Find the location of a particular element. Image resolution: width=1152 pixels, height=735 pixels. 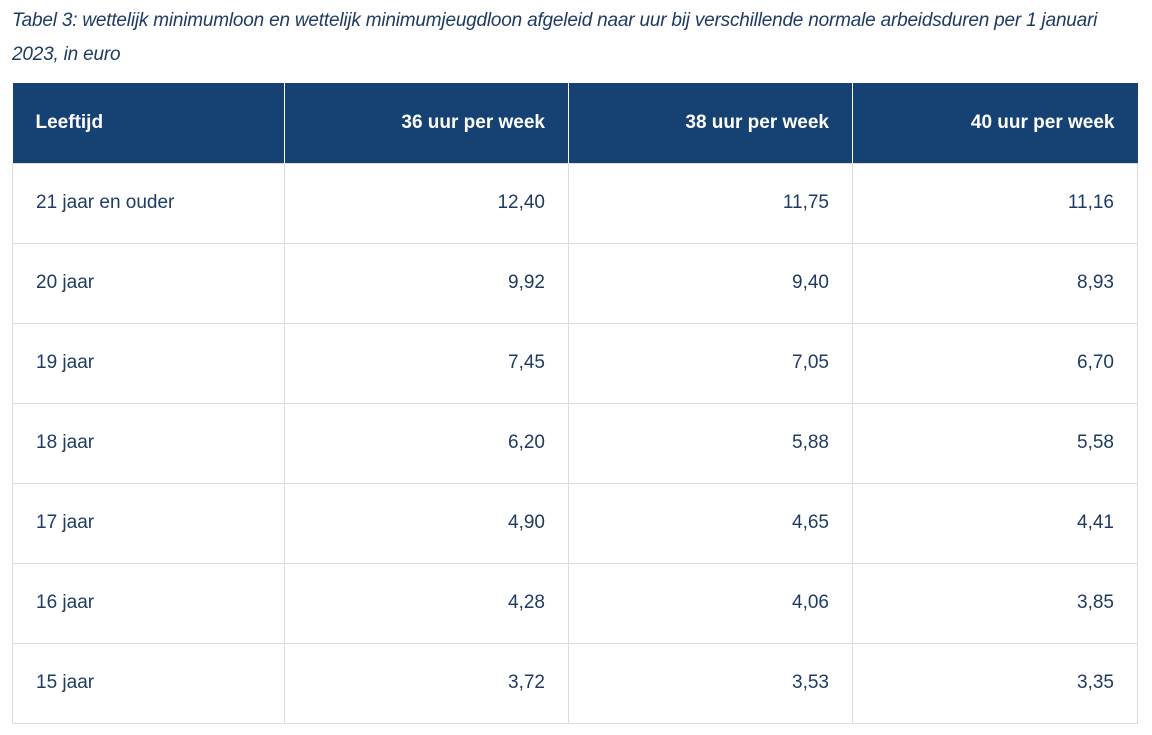

row-age-label: 20 jaar is located at coordinates (148, 283).